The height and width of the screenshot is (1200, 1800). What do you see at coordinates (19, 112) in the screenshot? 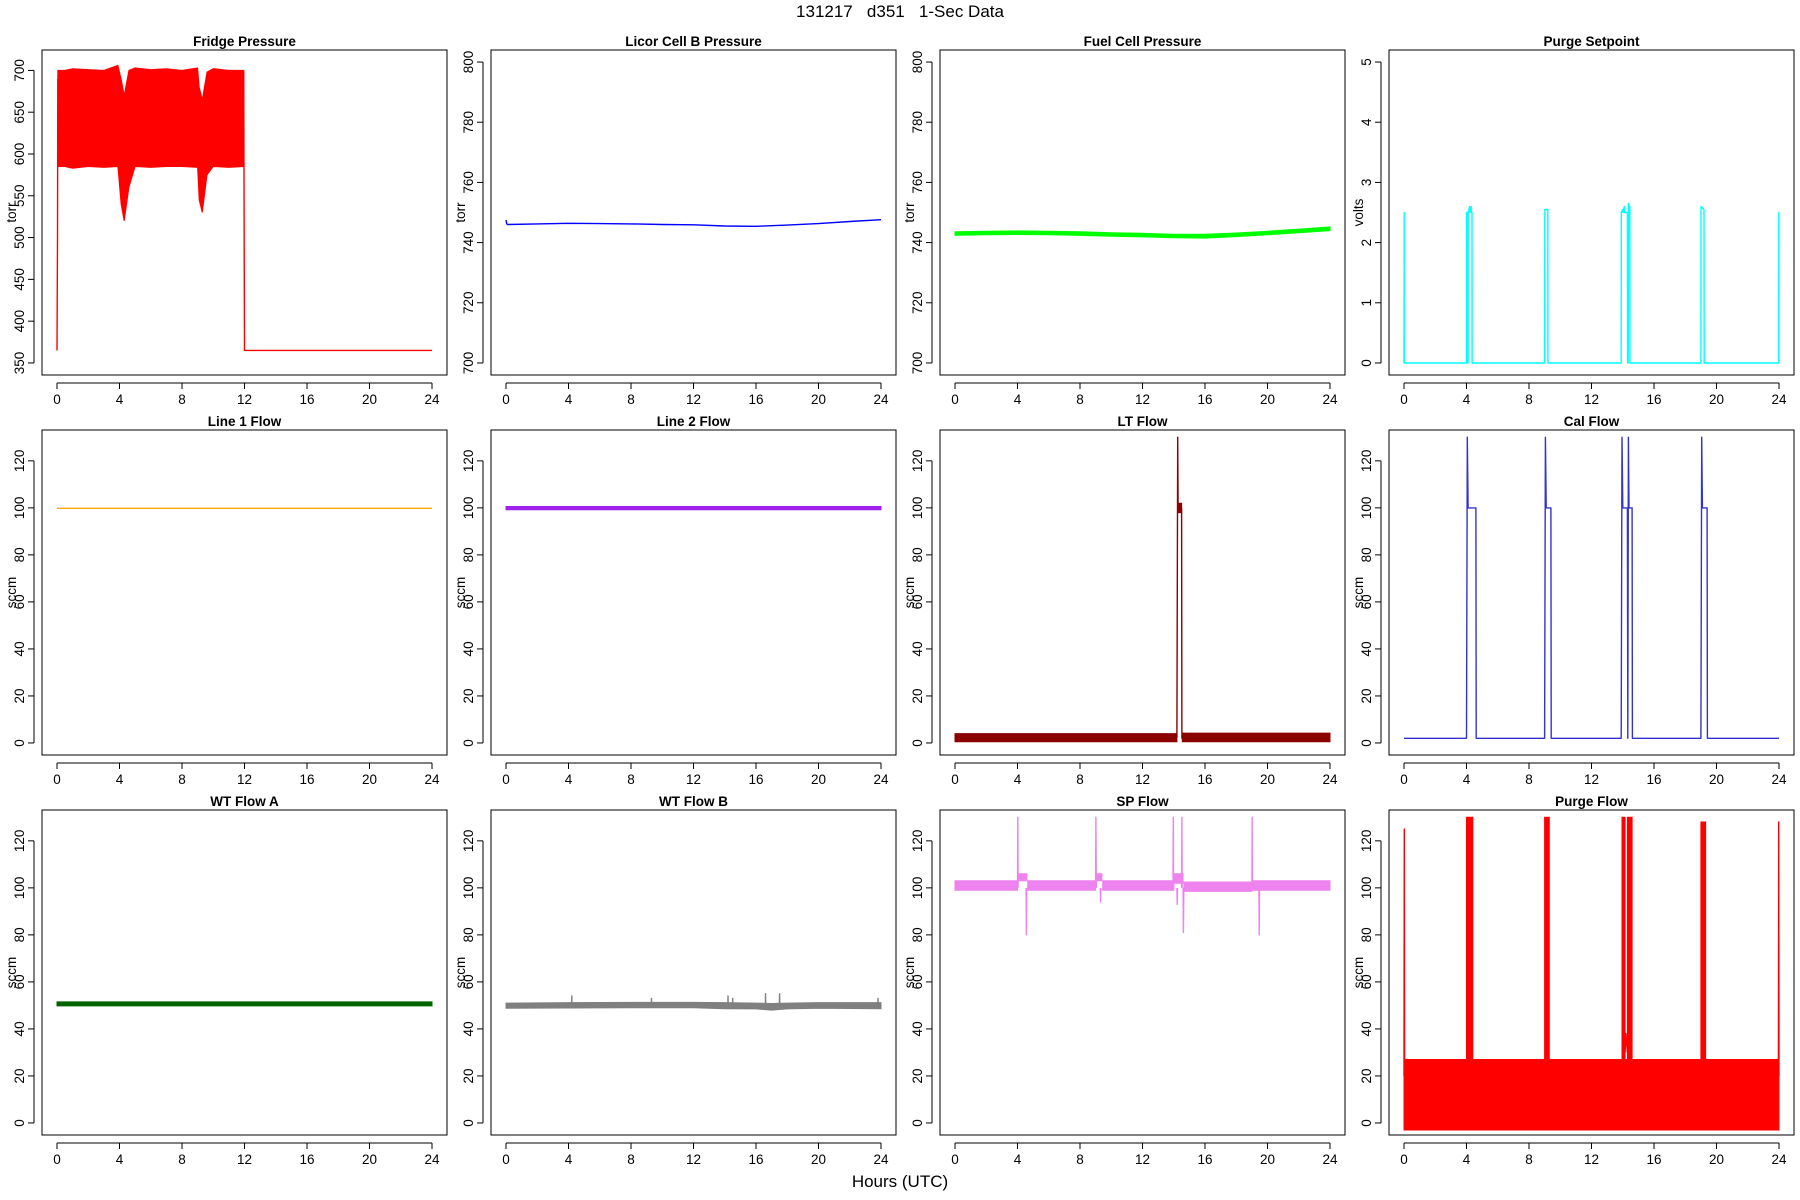
I see `y-tick-label: 650` at bounding box center [19, 112].